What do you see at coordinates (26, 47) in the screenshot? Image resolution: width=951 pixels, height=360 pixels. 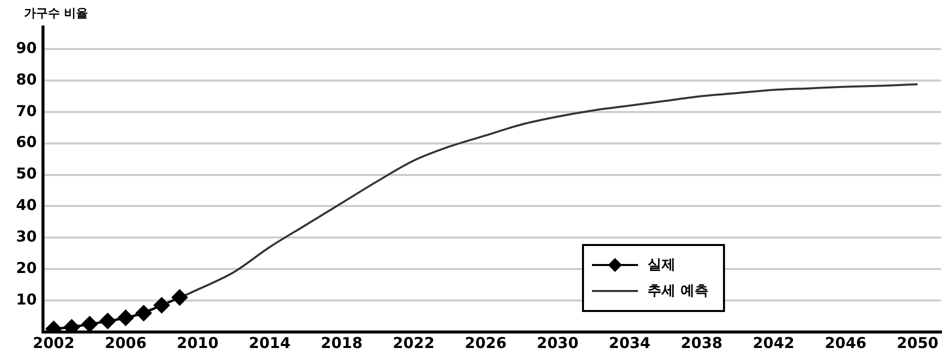 I see `y-tick-label: 90` at bounding box center [26, 47].